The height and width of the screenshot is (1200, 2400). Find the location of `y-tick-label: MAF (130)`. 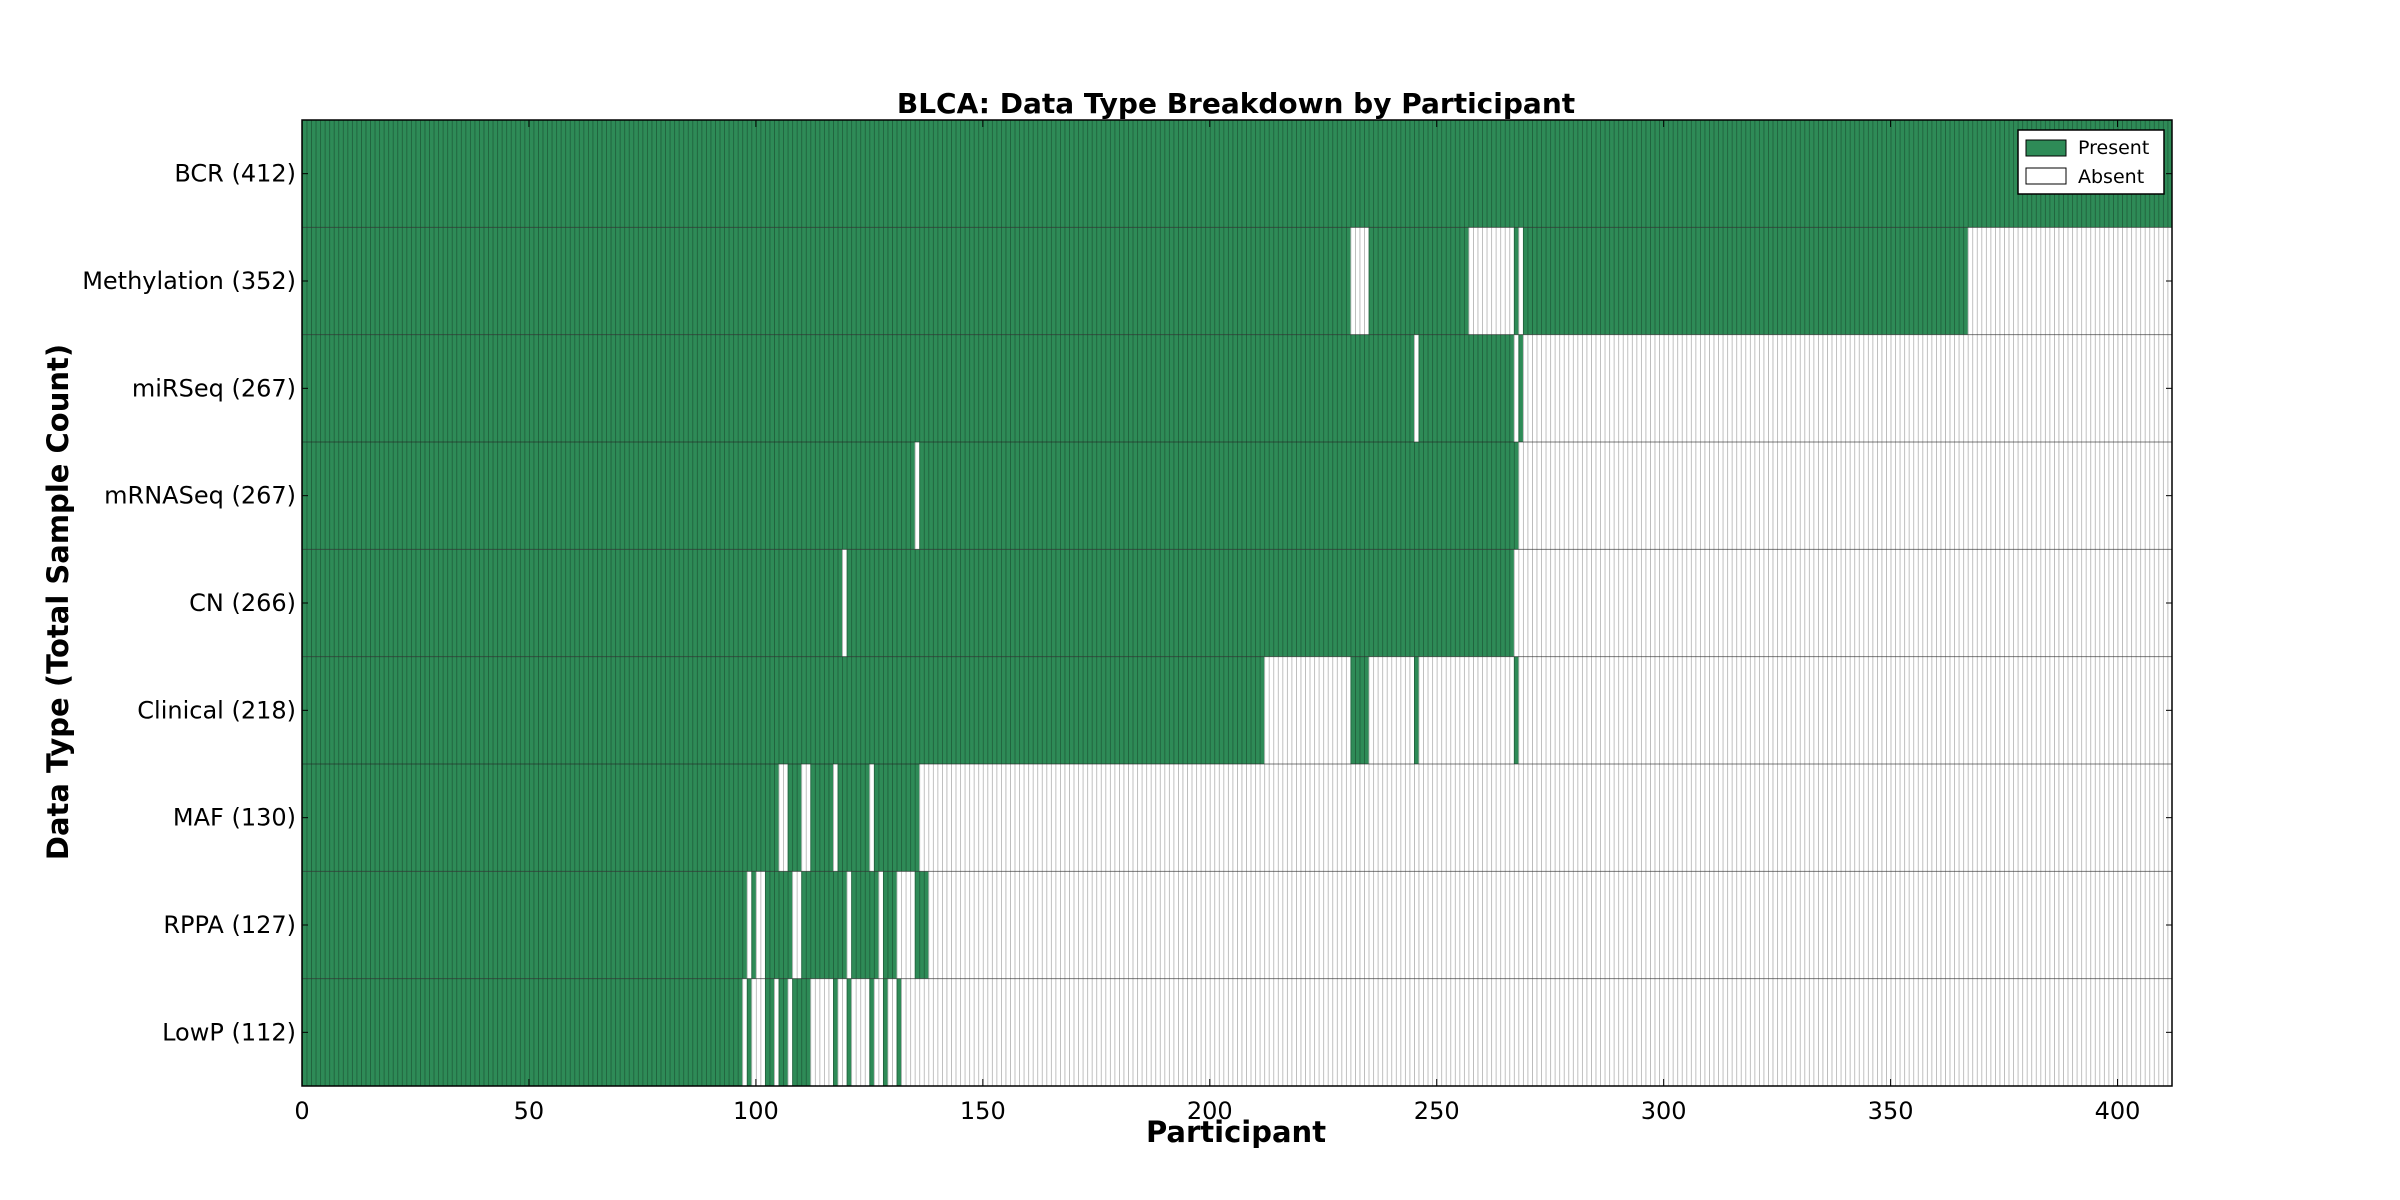

y-tick-label: MAF (130) is located at coordinates (234, 818).